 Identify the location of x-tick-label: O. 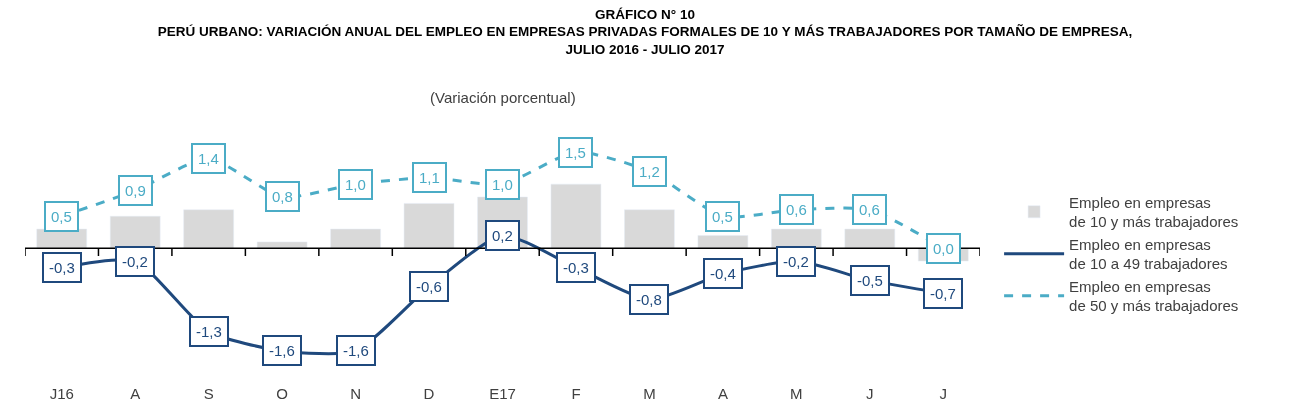
(282, 393).